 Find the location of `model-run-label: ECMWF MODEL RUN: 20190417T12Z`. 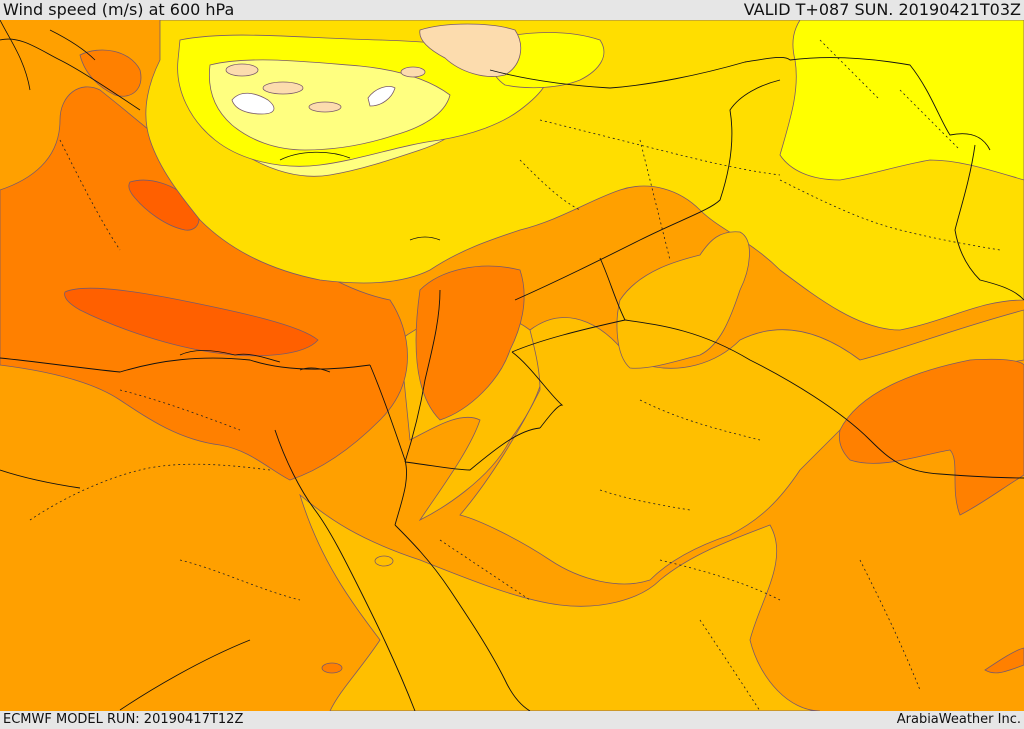

model-run-label: ECMWF MODEL RUN: 20190417T12Z is located at coordinates (123, 719).